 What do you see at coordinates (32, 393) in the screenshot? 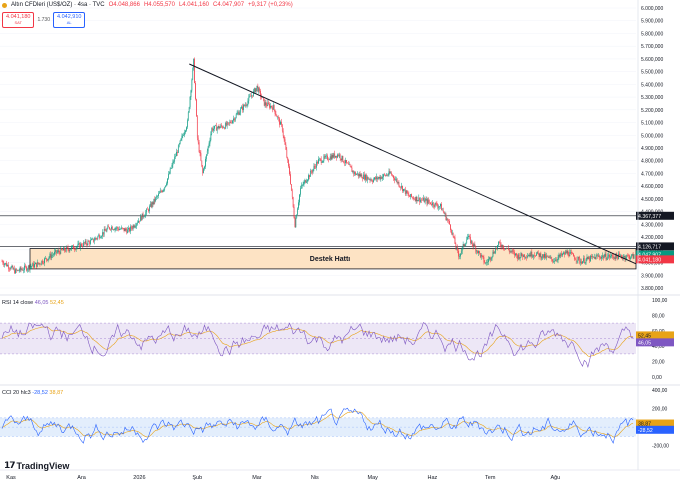
I see `cci-header: CCI 20 hlc3 -28,52 38,87` at bounding box center [32, 393].